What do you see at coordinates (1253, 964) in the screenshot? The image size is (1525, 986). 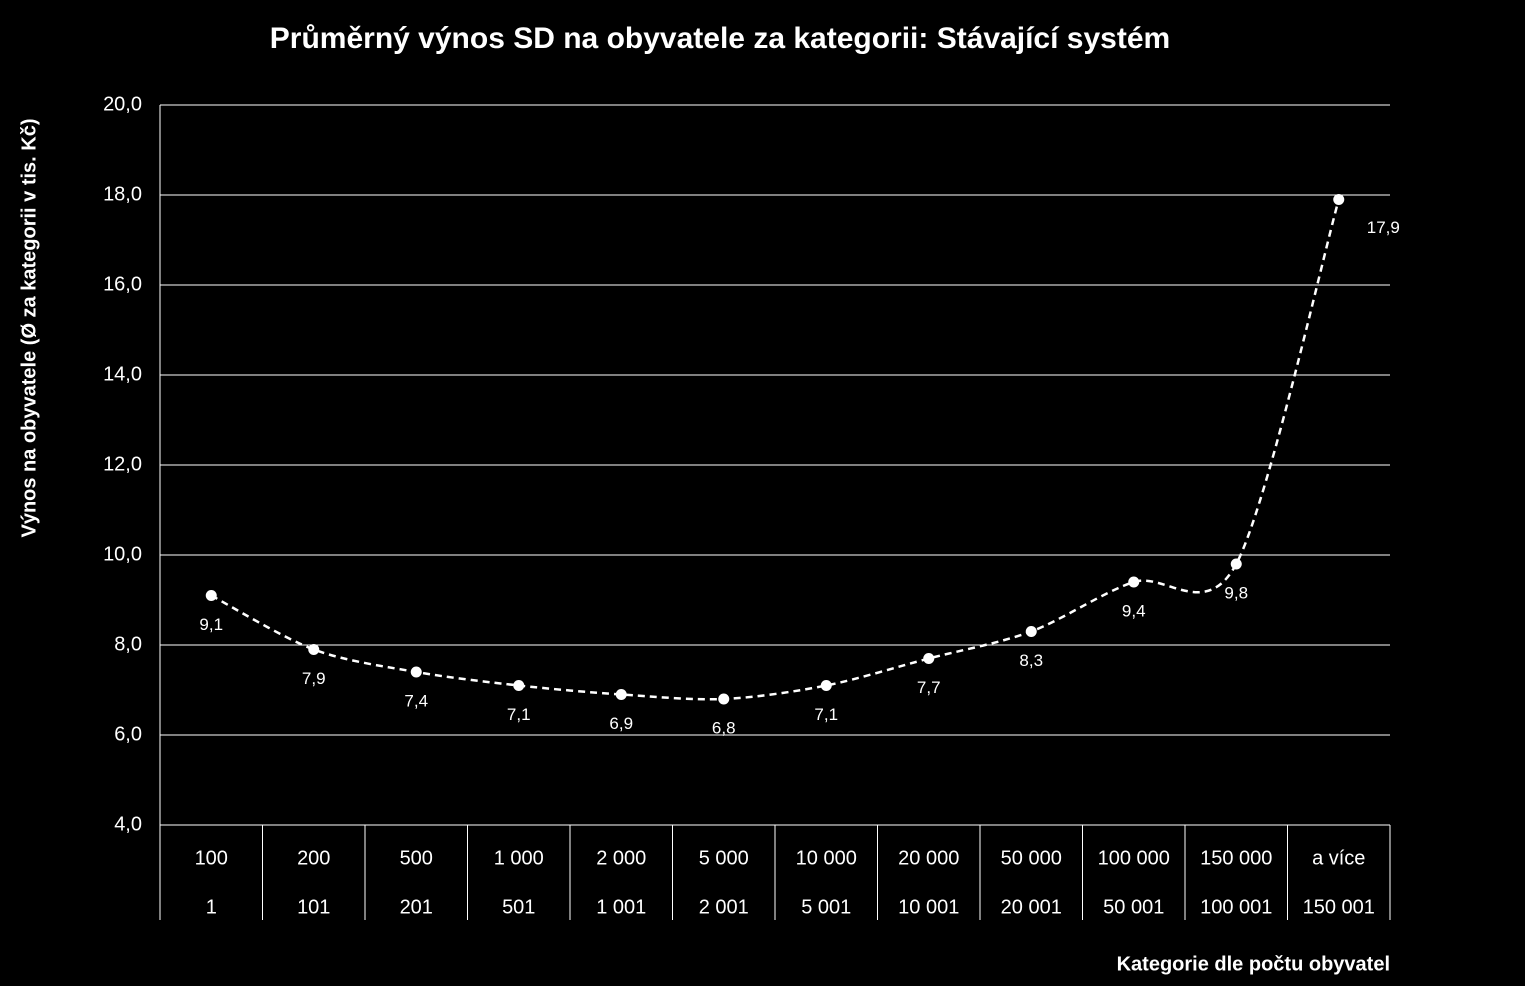 I see `x-axis-title: Kategorie dle počtu obyvatel` at bounding box center [1253, 964].